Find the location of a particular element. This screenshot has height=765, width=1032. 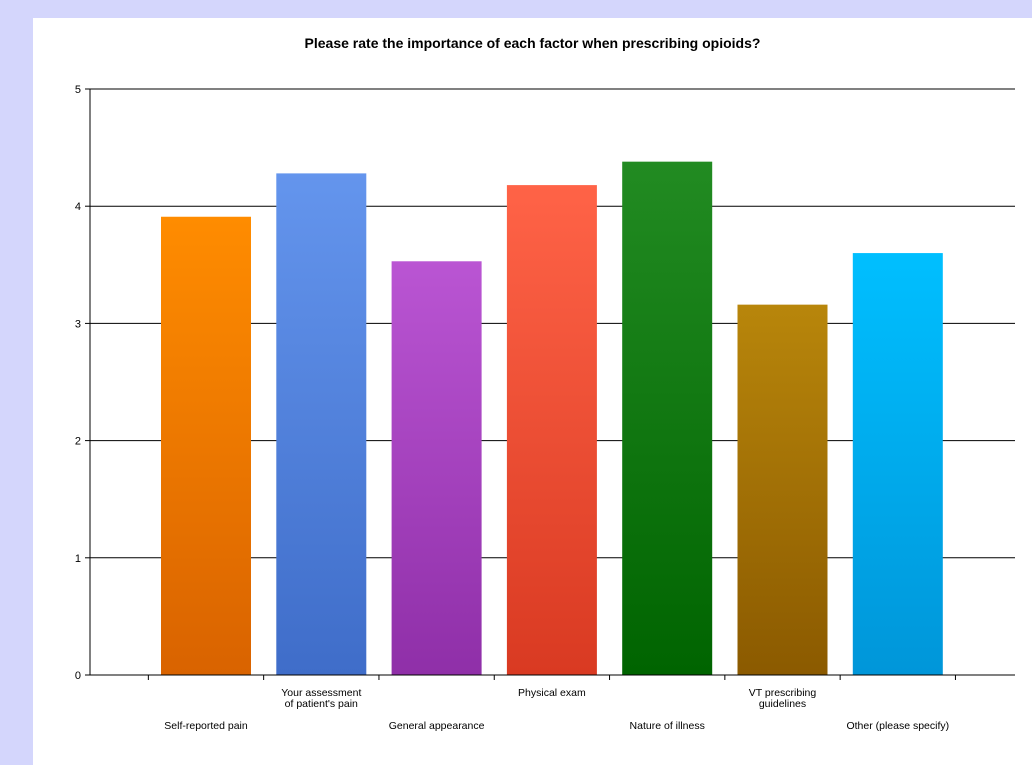

bar-other-please-specify is located at coordinates (897, 464).